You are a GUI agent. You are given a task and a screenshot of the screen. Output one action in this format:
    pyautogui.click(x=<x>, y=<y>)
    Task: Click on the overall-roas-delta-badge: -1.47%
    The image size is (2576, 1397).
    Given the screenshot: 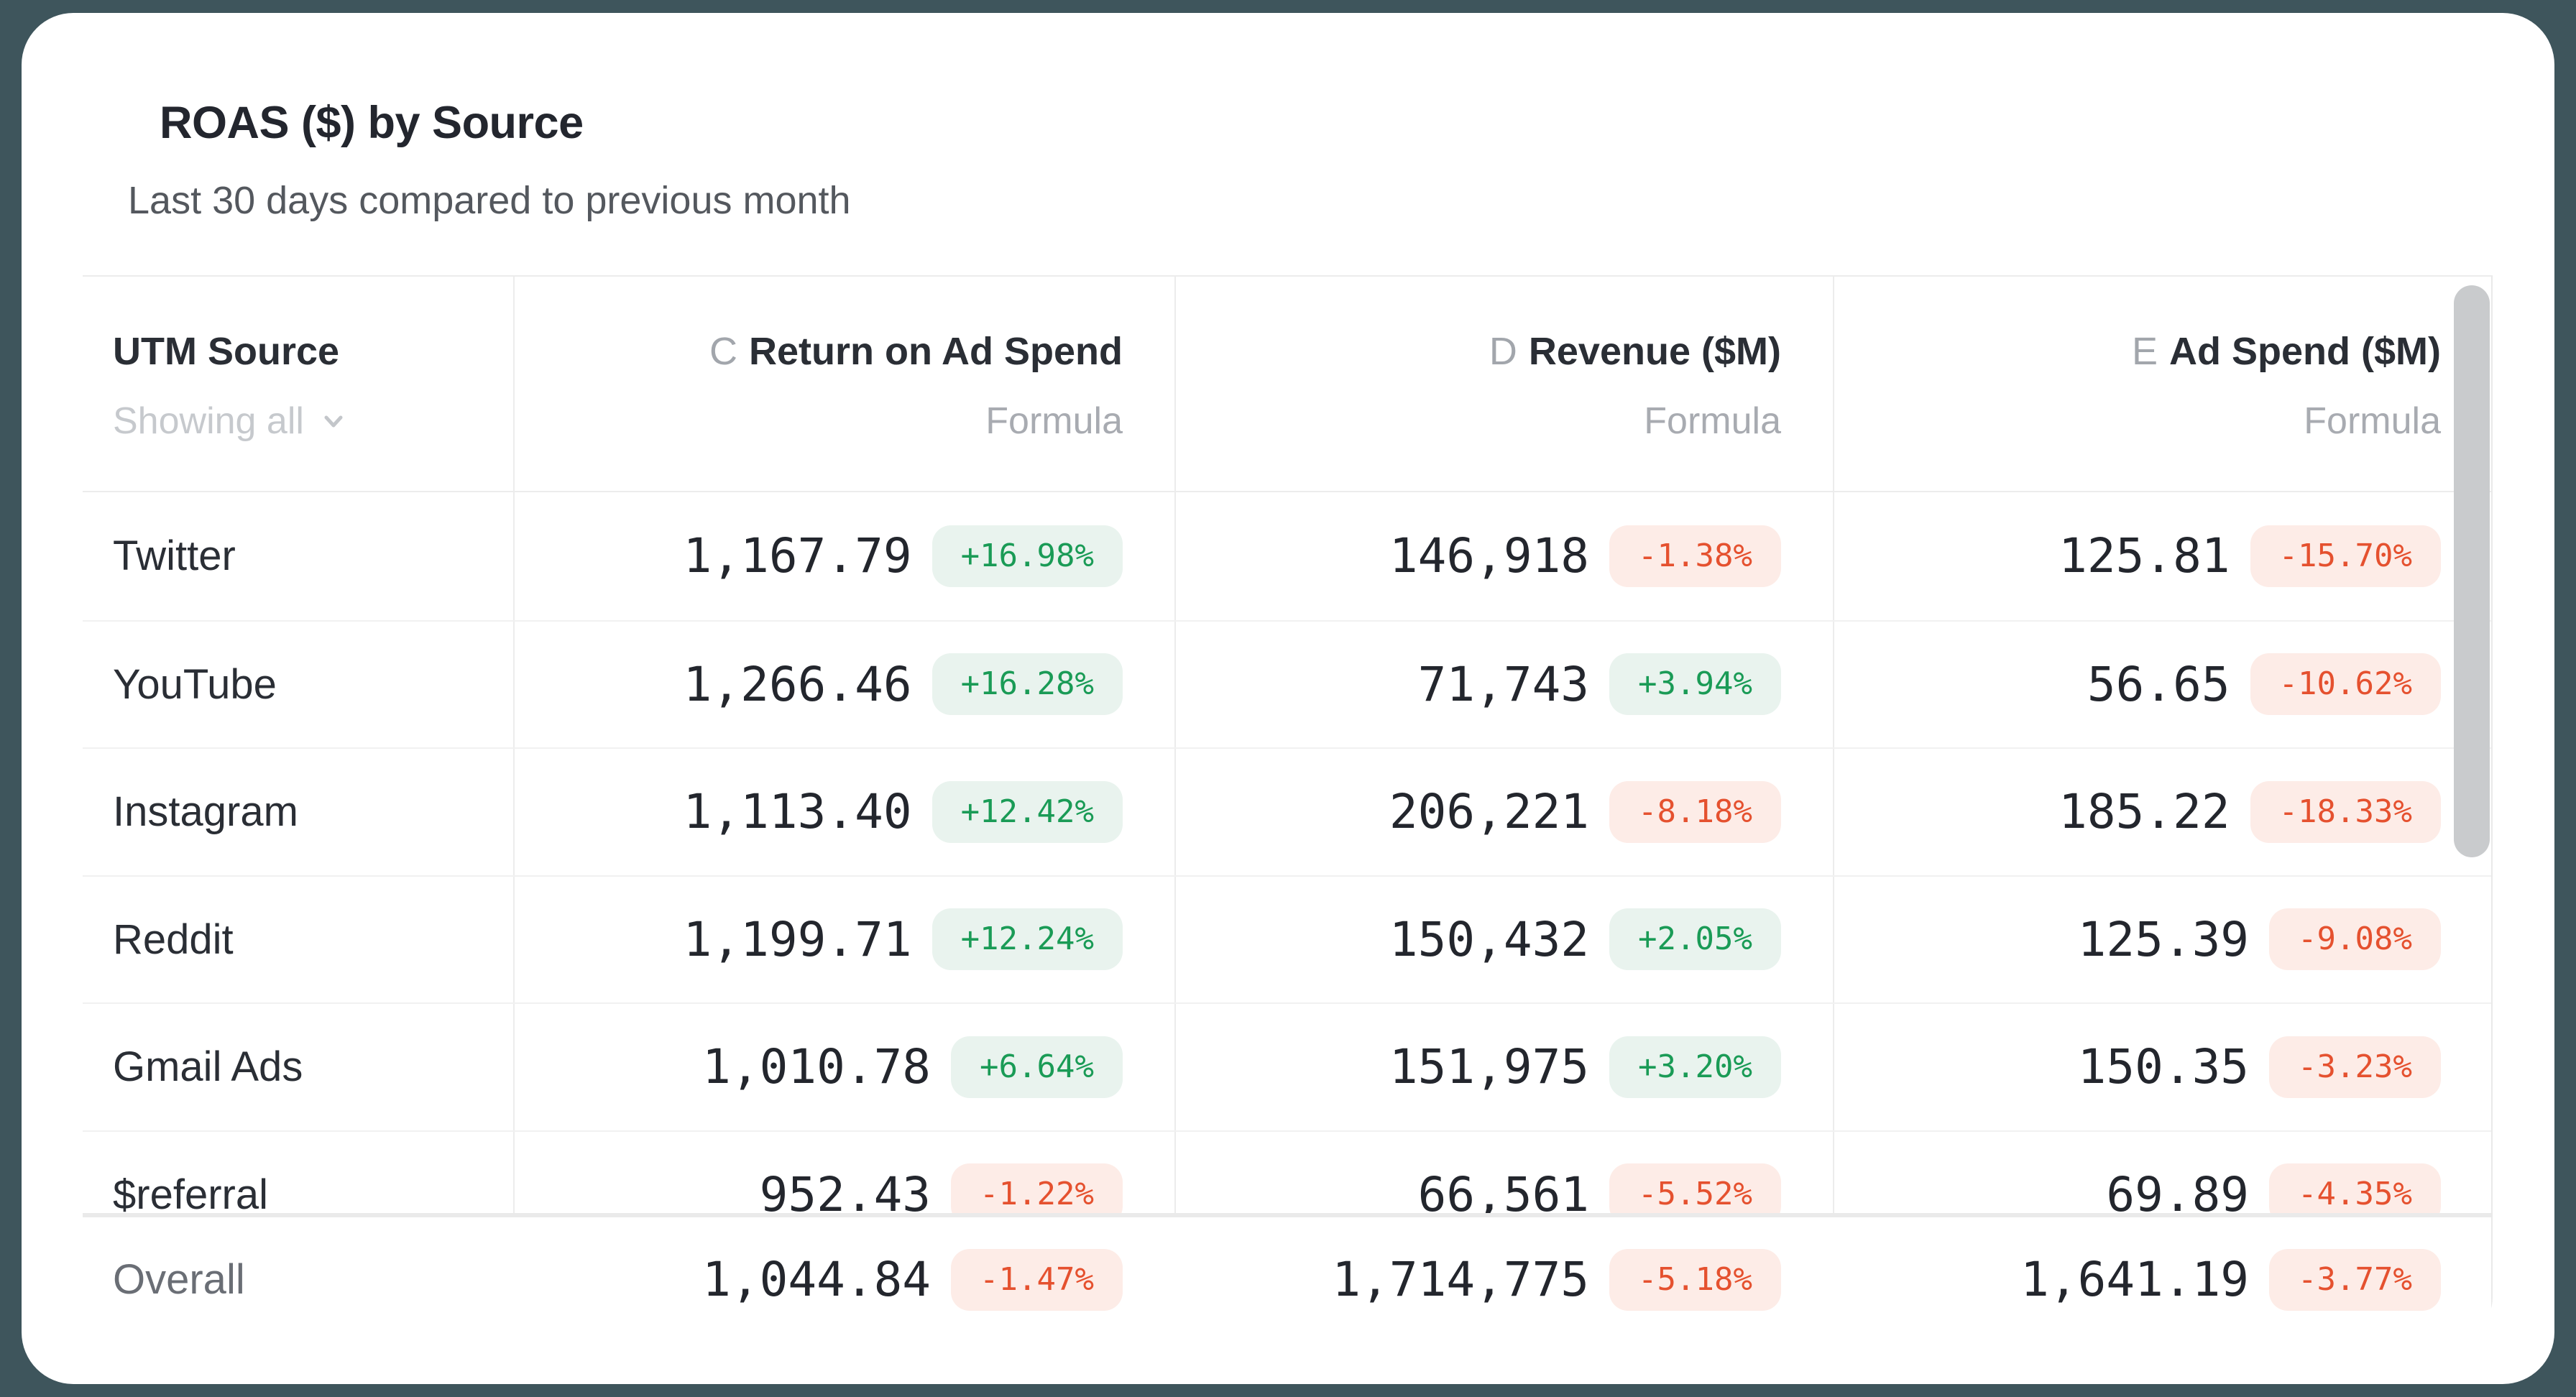 What is the action you would take?
    pyautogui.click(x=1037, y=1279)
    